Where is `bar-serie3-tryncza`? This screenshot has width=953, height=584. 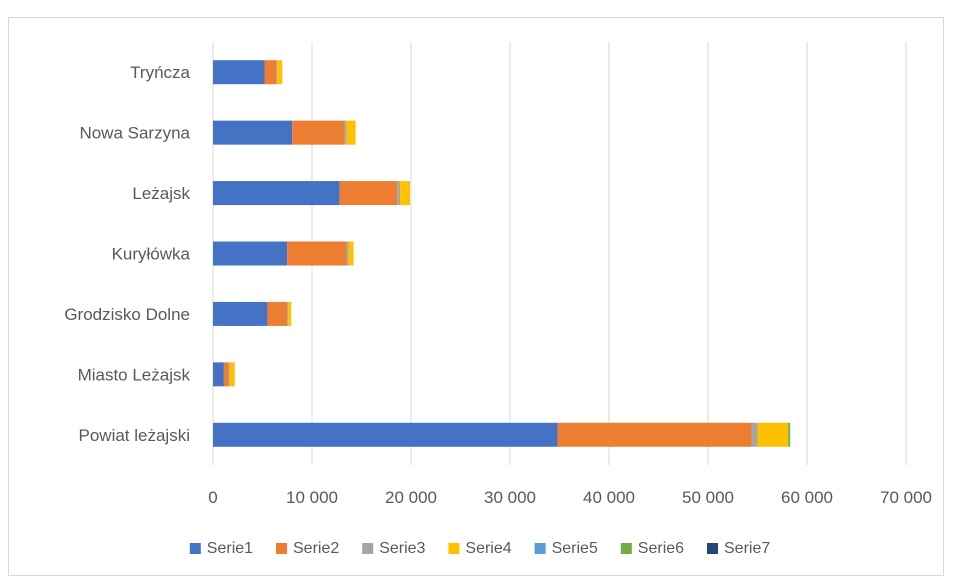
bar-serie3-tryncza is located at coordinates (277, 72).